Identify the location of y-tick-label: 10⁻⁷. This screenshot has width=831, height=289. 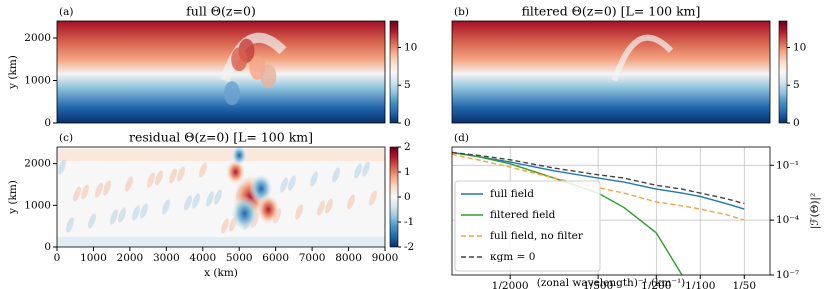
(787, 275).